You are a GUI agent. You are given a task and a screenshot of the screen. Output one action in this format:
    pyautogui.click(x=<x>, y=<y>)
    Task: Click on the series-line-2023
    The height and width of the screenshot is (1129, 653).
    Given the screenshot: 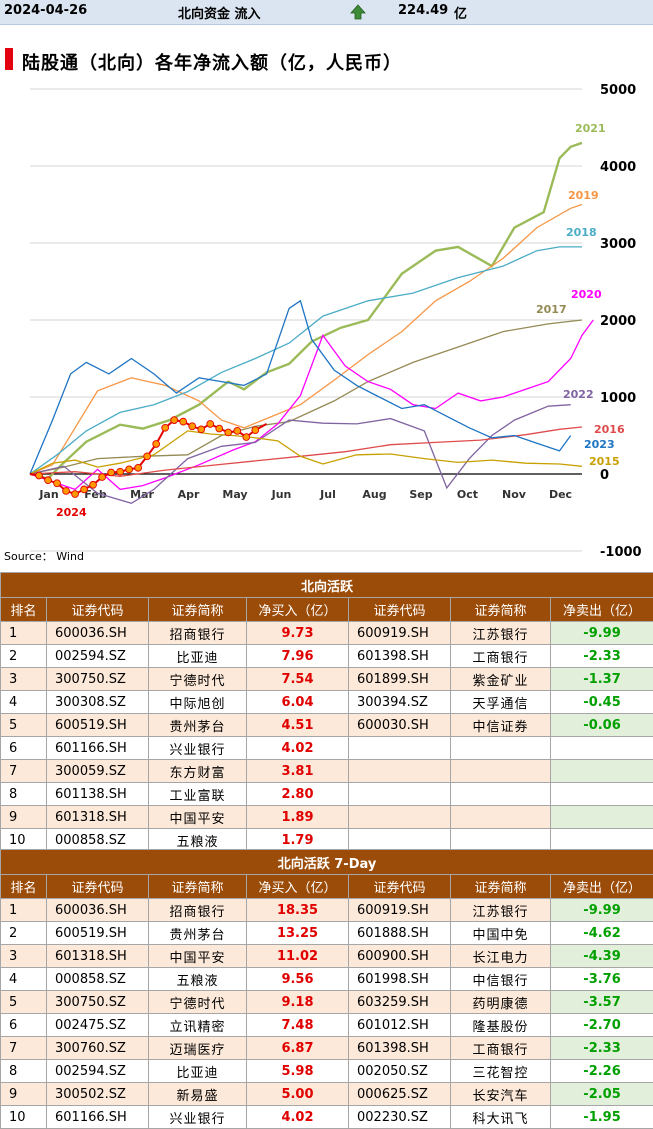 What is the action you would take?
    pyautogui.click(x=300, y=387)
    